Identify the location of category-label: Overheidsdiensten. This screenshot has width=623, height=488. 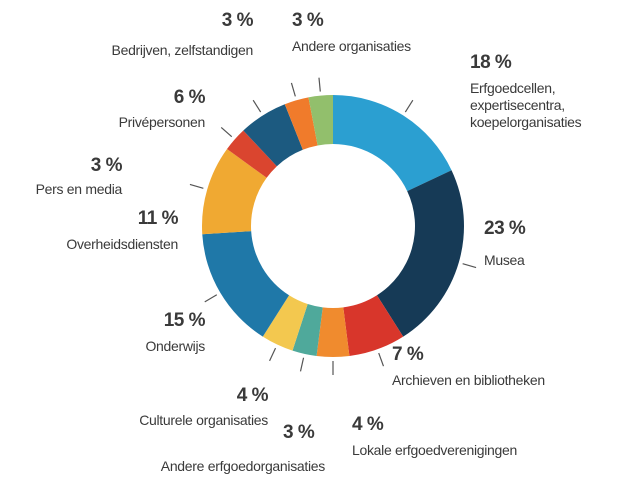
(122, 244).